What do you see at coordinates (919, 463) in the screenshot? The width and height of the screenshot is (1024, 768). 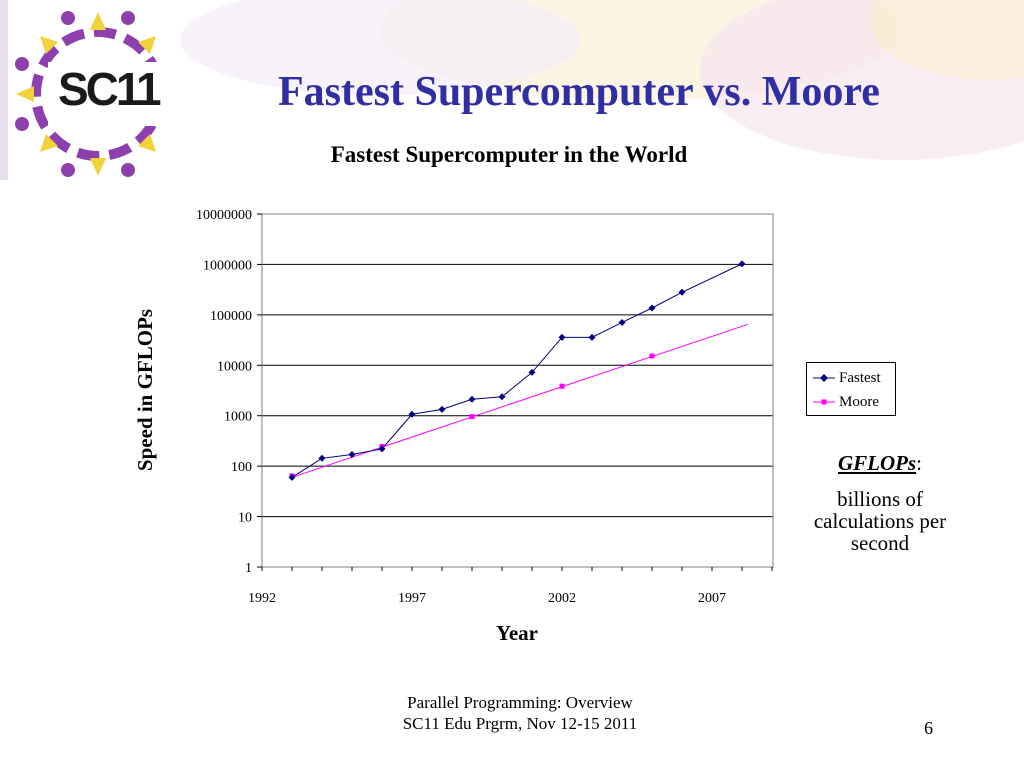 I see `gflops-colon: :` at bounding box center [919, 463].